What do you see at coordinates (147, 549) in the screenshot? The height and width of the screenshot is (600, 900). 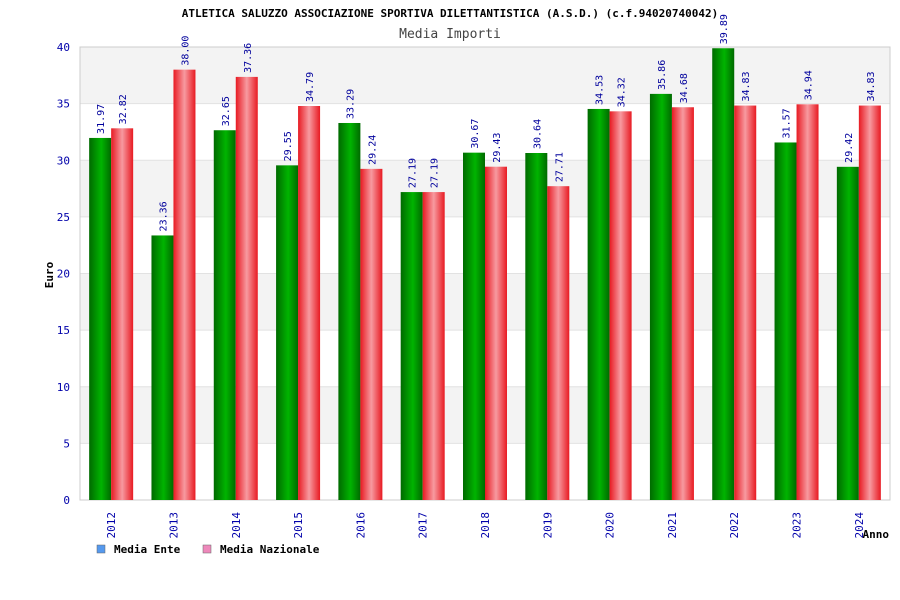 I see `legend-label-ente: Media Ente` at bounding box center [147, 549].